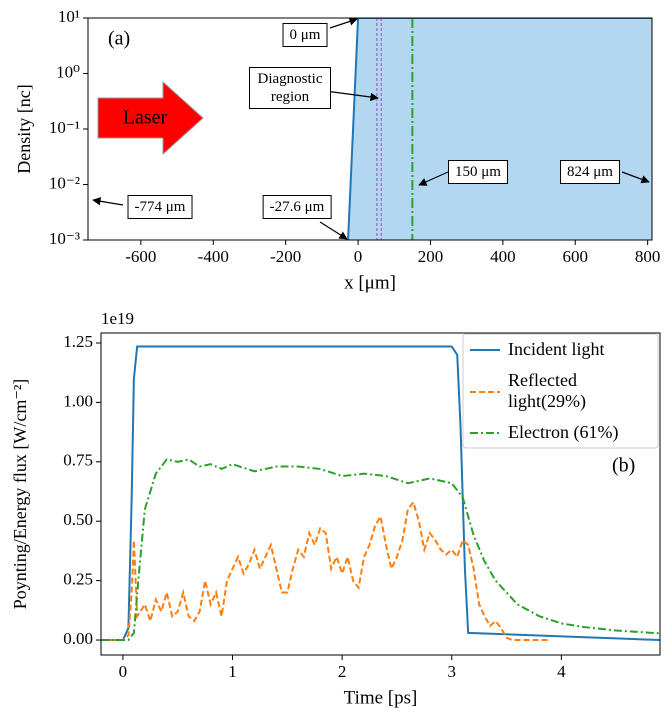  What do you see at coordinates (64, 238) in the screenshot?
I see `y-tick-label: 10⁻³` at bounding box center [64, 238].